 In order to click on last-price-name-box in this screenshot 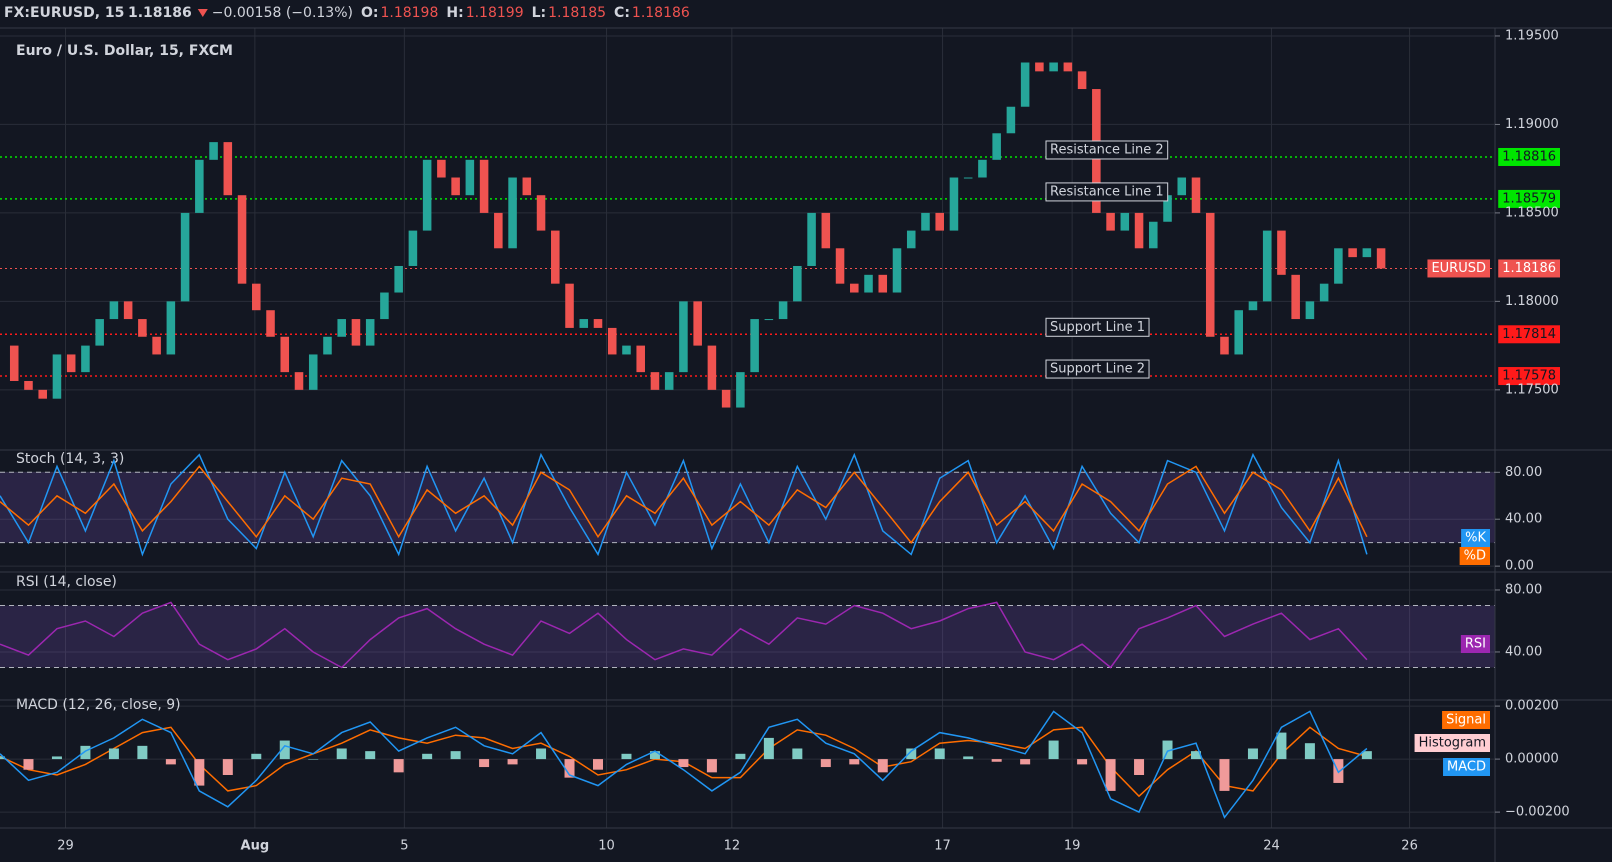, I will do `click(1458, 268)`.